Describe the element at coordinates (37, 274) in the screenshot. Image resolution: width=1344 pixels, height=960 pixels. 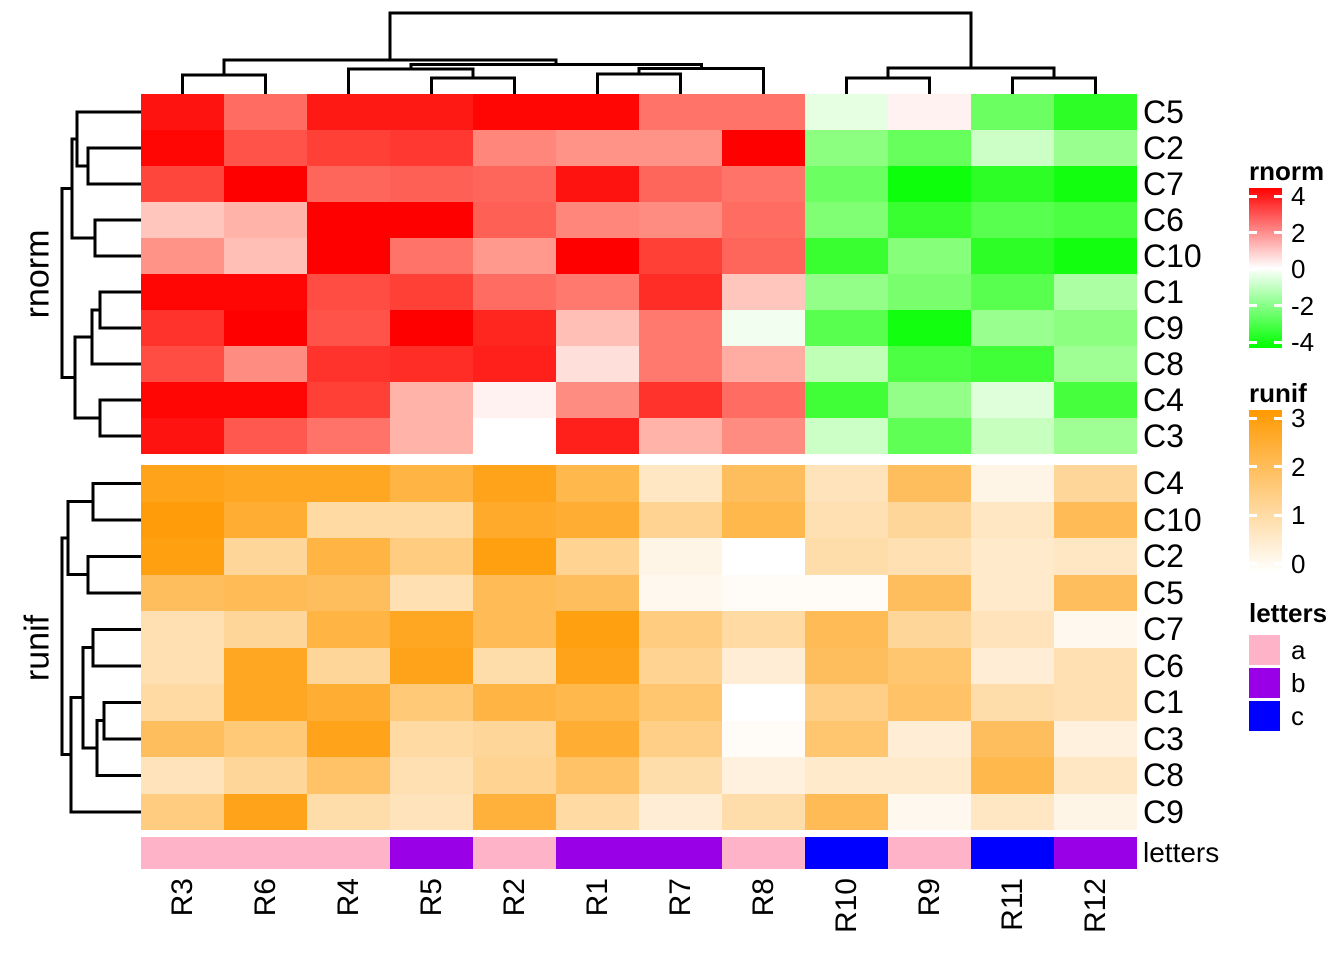
I see `rnorm-axis-title: rnorm` at that location.